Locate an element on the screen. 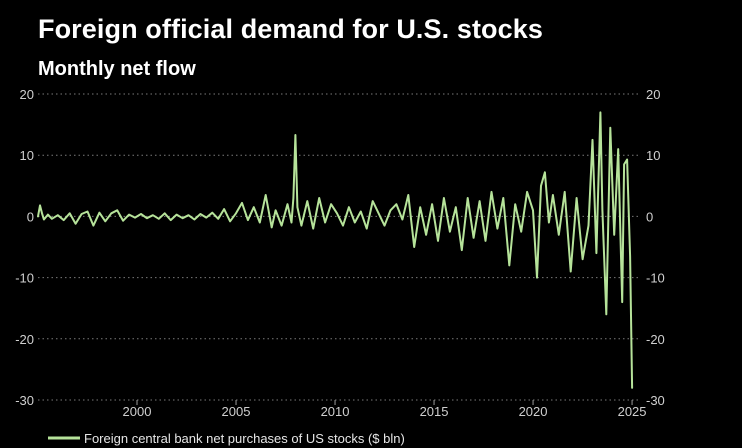 The width and height of the screenshot is (742, 448). y-tick-label-right: -30 is located at coordinates (655, 400).